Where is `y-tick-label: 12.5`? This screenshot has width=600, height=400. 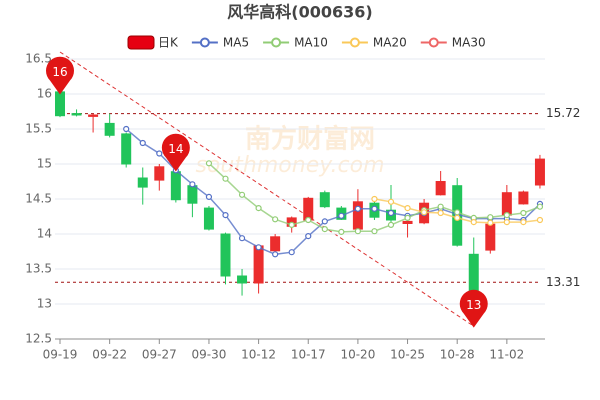 y-tick-label: 12.5 is located at coordinates (38, 339).